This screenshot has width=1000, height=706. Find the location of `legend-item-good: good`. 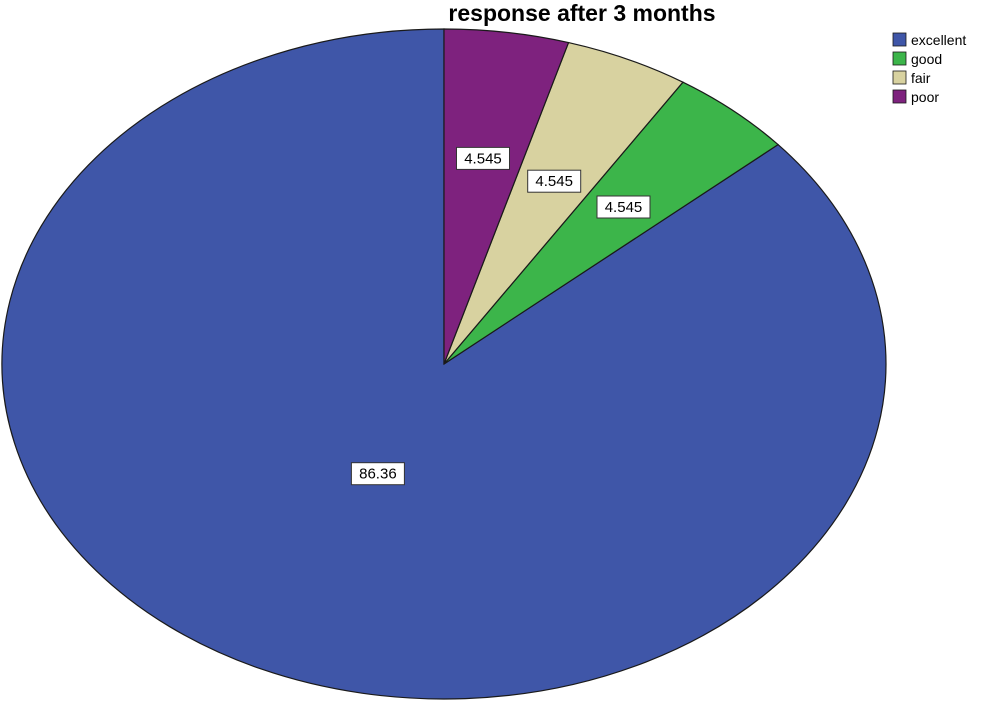

legend-item-good: good is located at coordinates (917, 59).